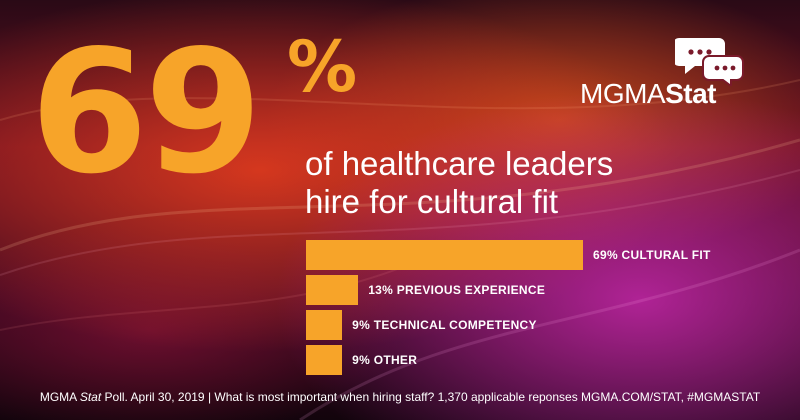  What do you see at coordinates (59, 397) in the screenshot?
I see `footer-prefix: MGMA` at bounding box center [59, 397].